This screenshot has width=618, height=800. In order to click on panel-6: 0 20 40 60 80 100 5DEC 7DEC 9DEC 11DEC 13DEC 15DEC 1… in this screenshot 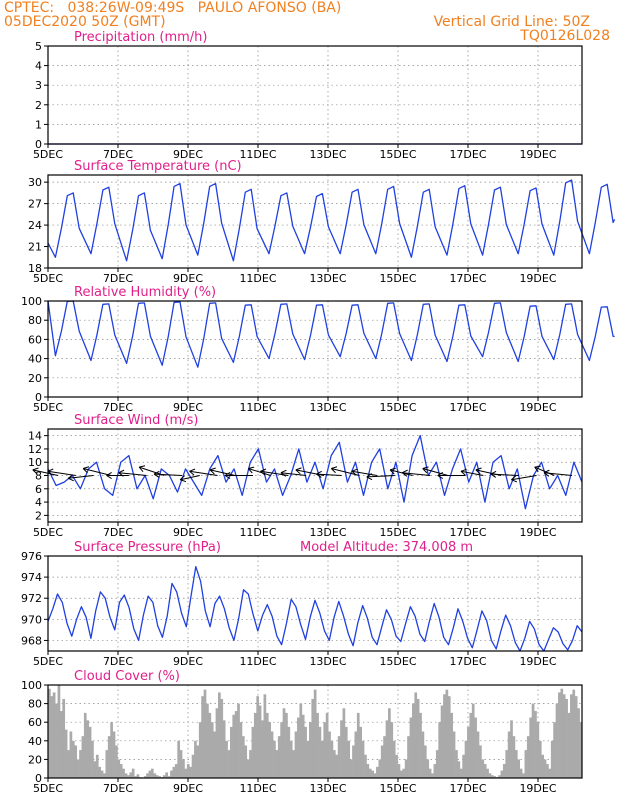, I will do `click(302, 732)`.